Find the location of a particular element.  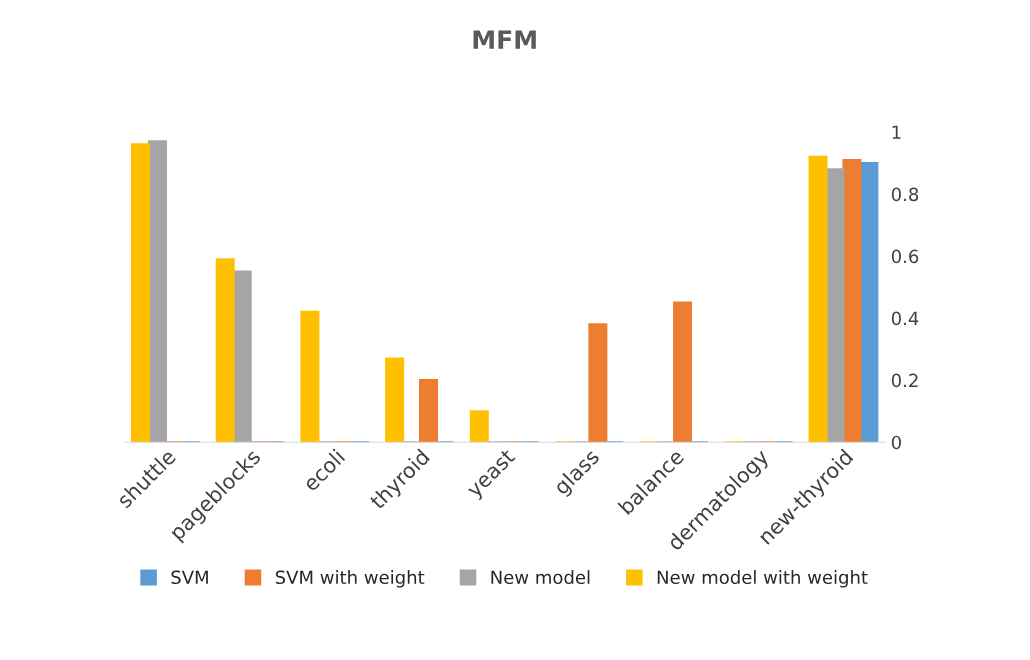

y-tick-label: 1 is located at coordinates (896, 132).